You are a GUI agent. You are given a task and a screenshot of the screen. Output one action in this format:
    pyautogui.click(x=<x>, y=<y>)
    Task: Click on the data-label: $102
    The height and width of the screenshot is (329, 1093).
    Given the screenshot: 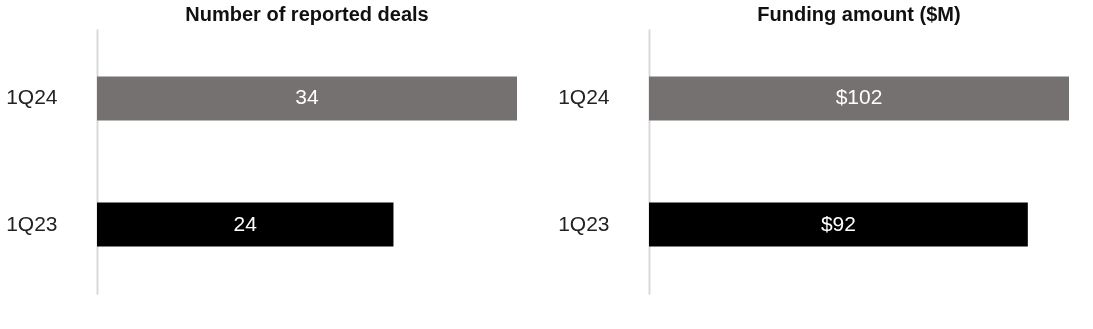 What is the action you would take?
    pyautogui.click(x=859, y=97)
    